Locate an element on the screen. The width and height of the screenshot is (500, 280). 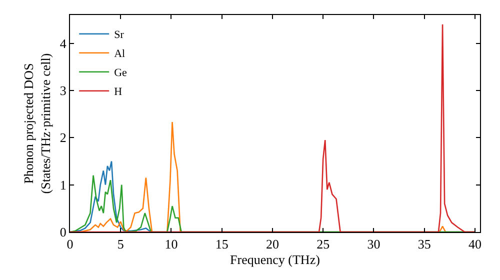
y-tick-label: 1 is located at coordinates (63, 184).